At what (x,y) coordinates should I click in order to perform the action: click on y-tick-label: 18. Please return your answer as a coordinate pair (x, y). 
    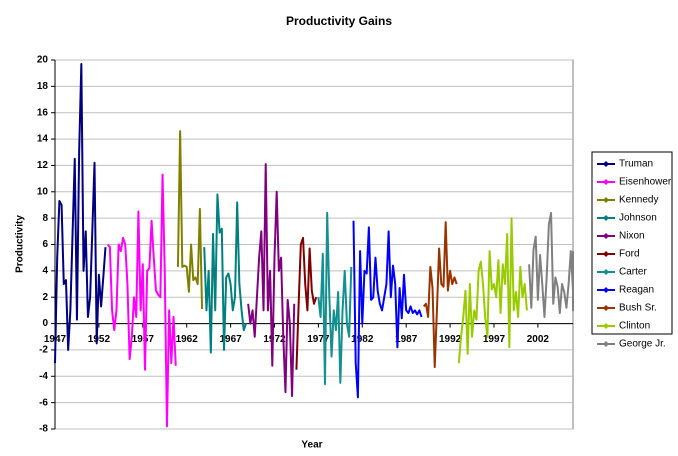
    Looking at the image, I should click on (43, 86).